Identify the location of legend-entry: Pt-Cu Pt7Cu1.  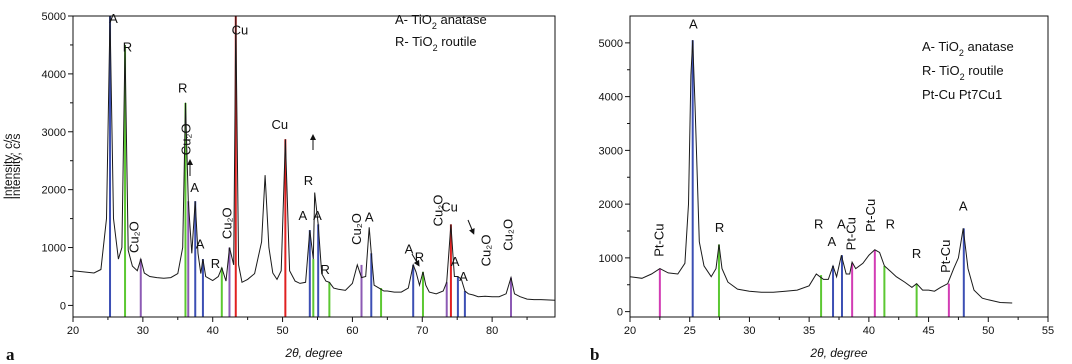
(962, 94).